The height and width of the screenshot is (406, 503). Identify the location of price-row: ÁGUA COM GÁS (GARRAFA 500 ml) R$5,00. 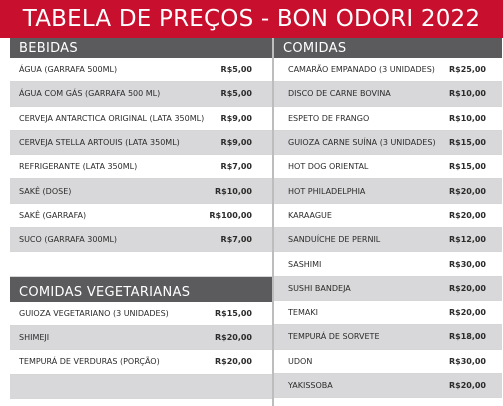
(141, 94).